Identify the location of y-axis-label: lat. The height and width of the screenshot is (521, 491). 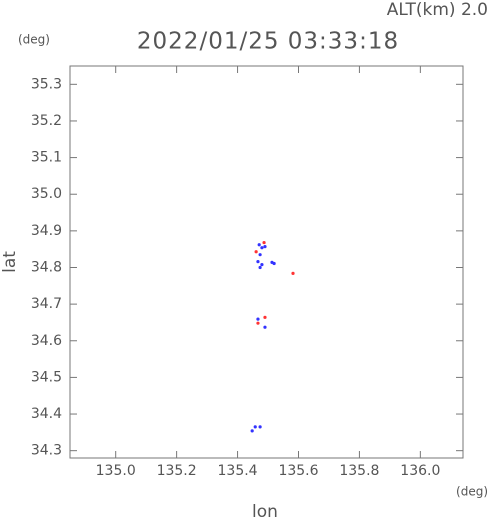
(10, 262).